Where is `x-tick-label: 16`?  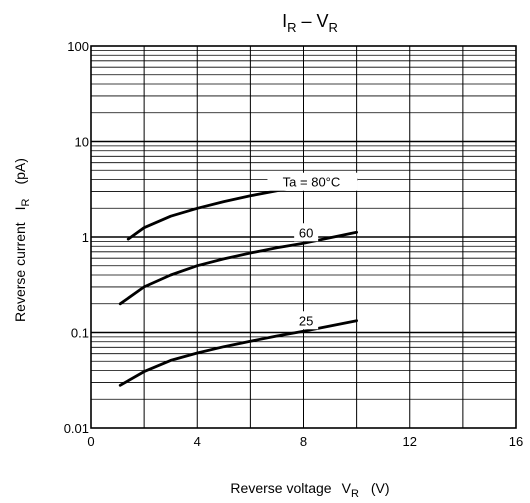 x-tick-label: 16 is located at coordinates (516, 441).